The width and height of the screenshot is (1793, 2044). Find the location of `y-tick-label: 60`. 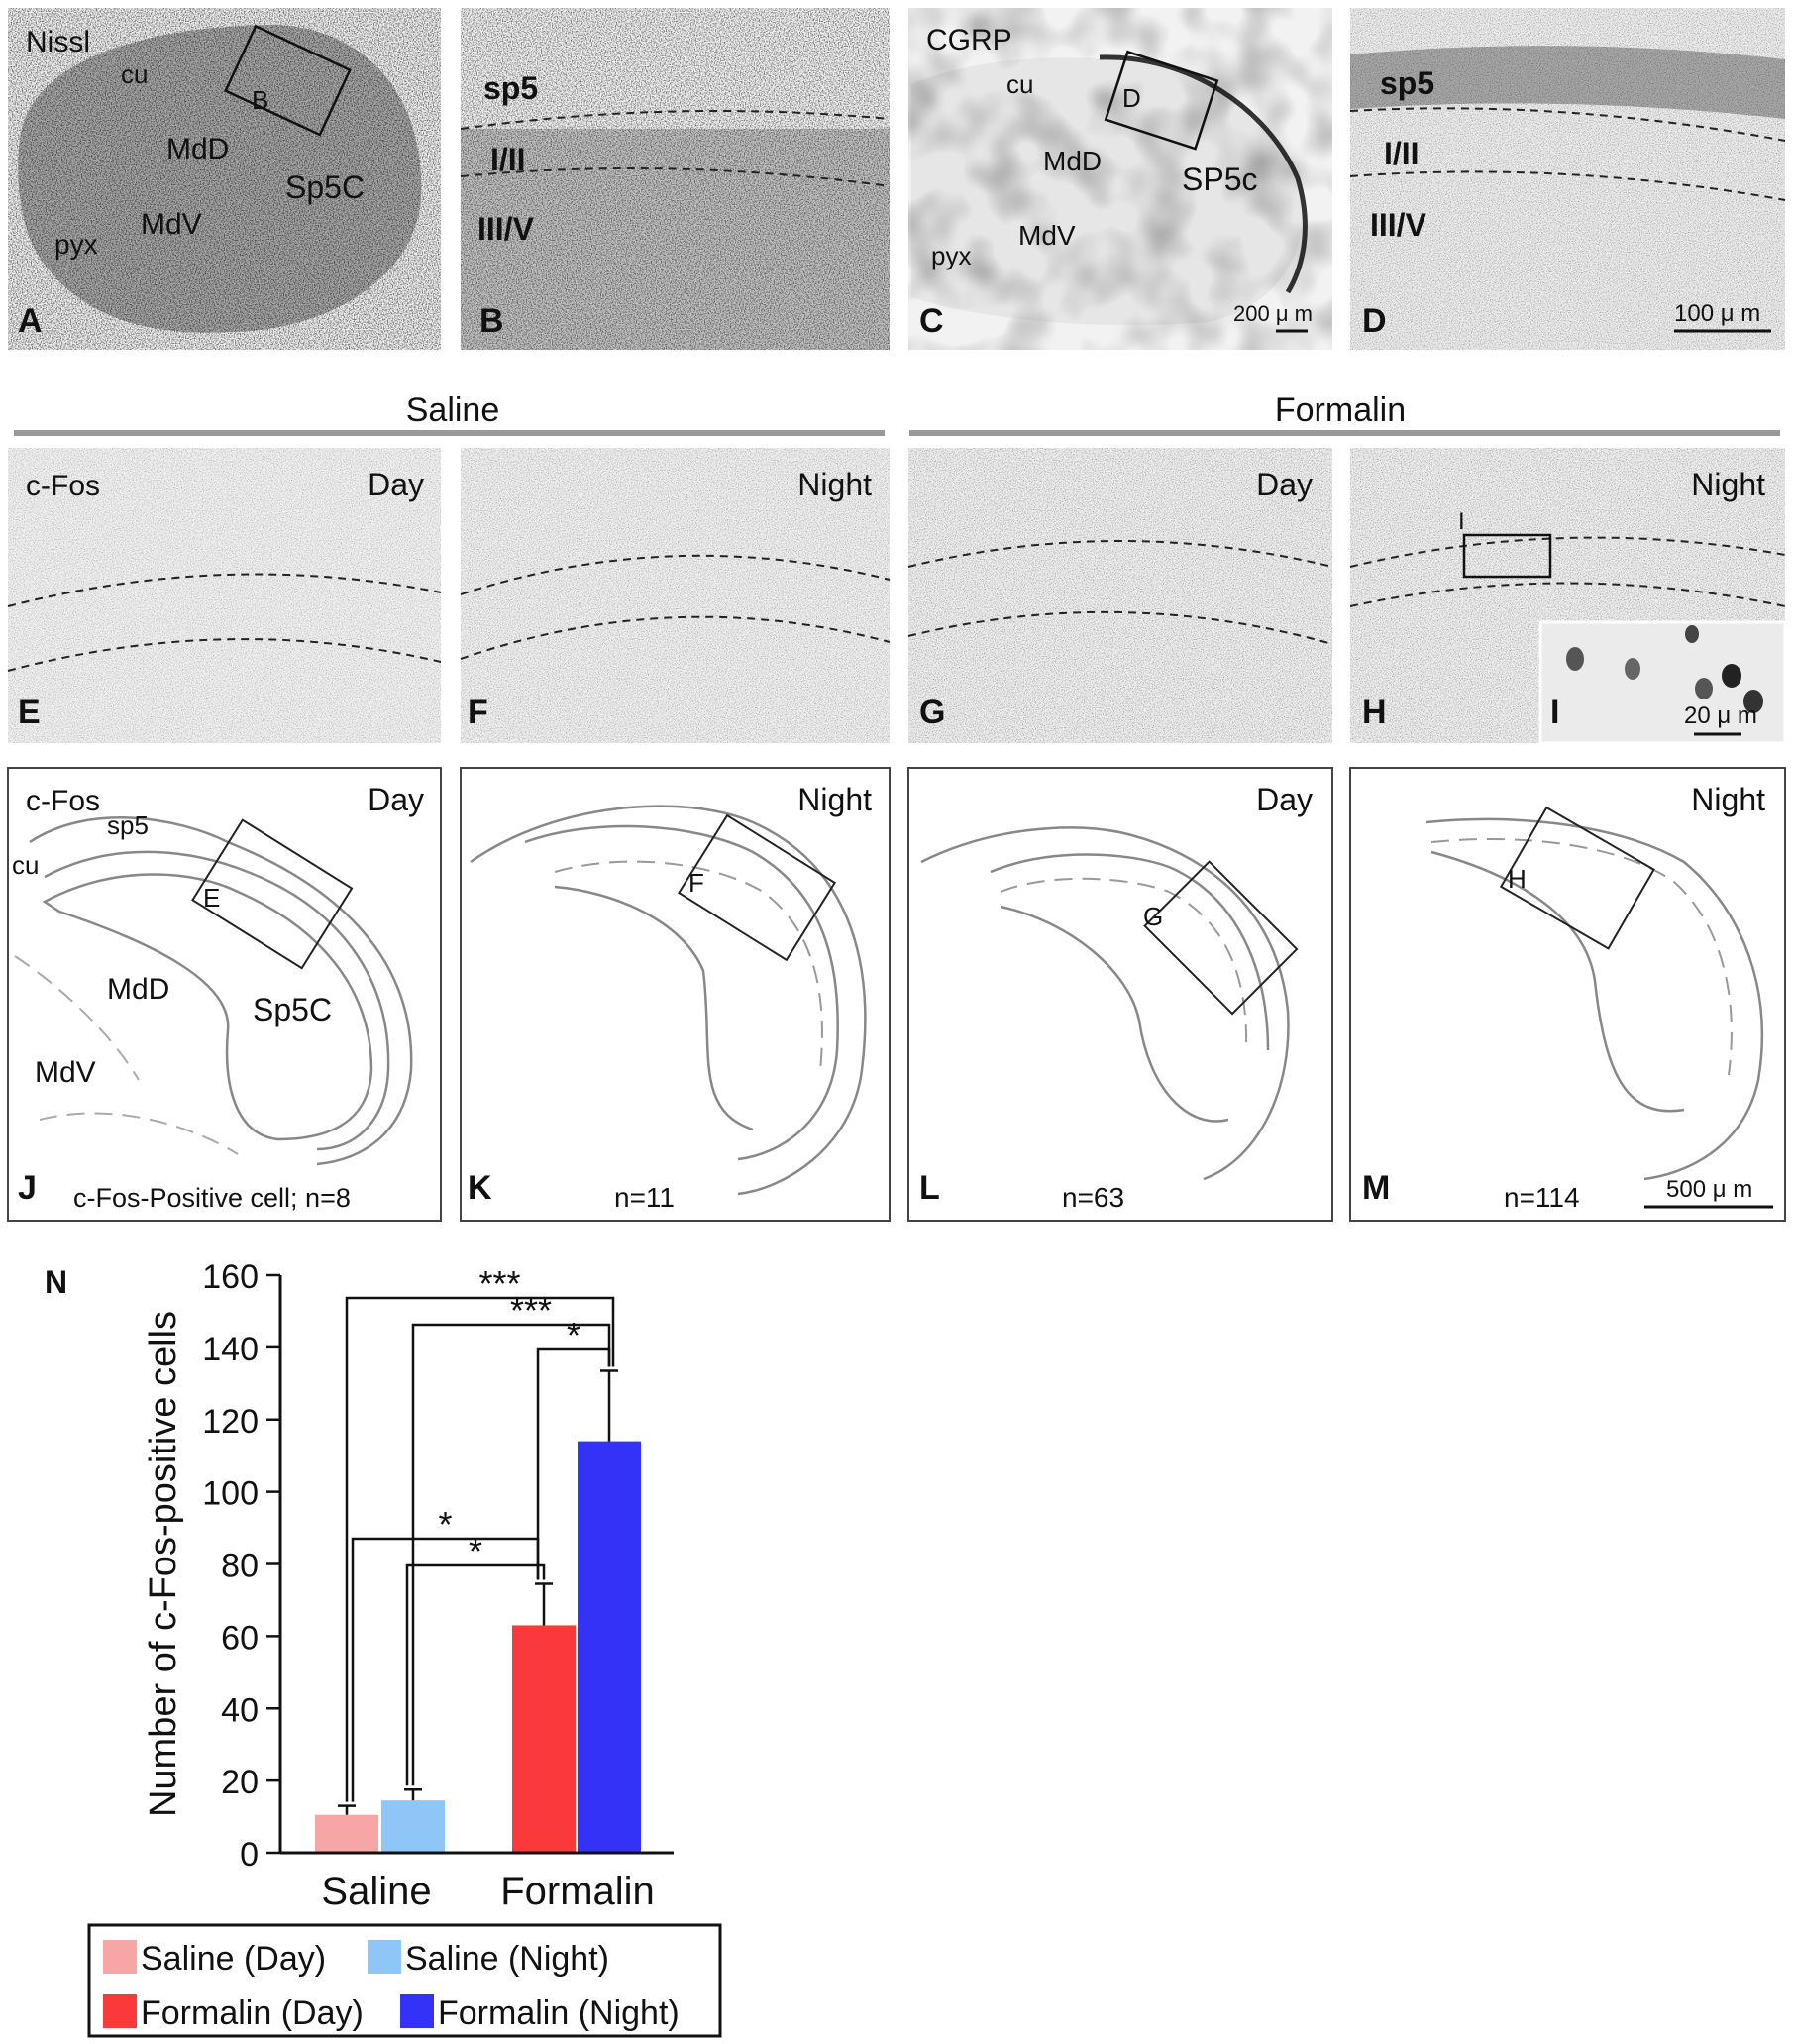

y-tick-label: 60 is located at coordinates (240, 1638).